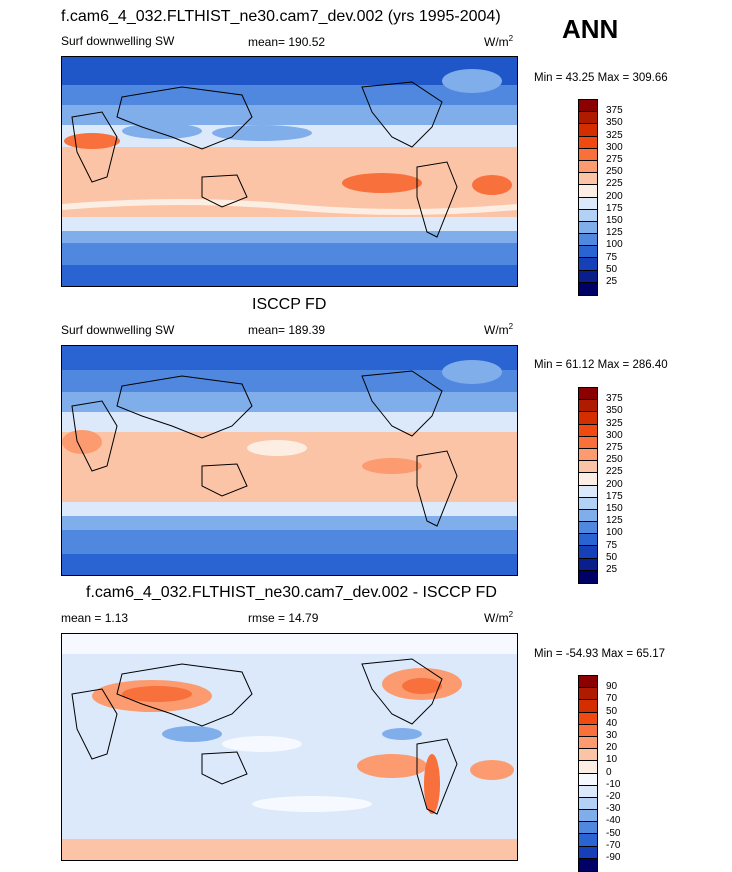  I want to click on colorbar-tick-label: -10, so click(613, 784).